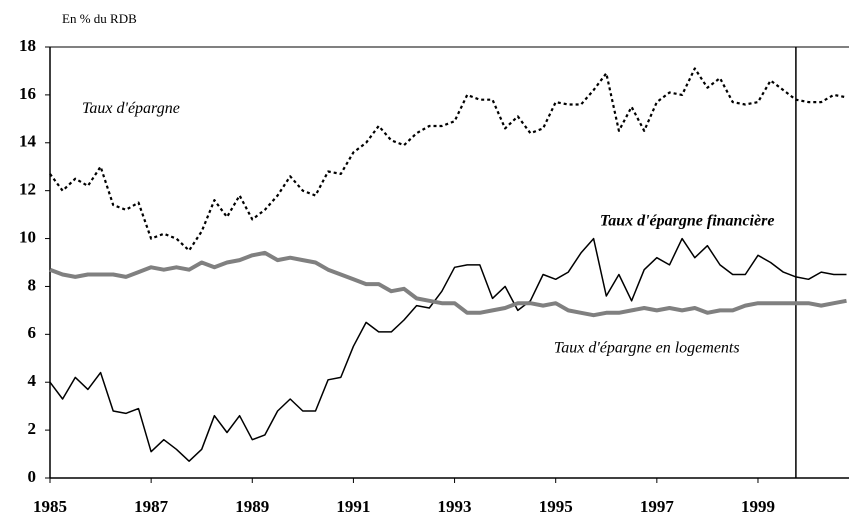  I want to click on x-tick-label: 1985, so click(50, 506).